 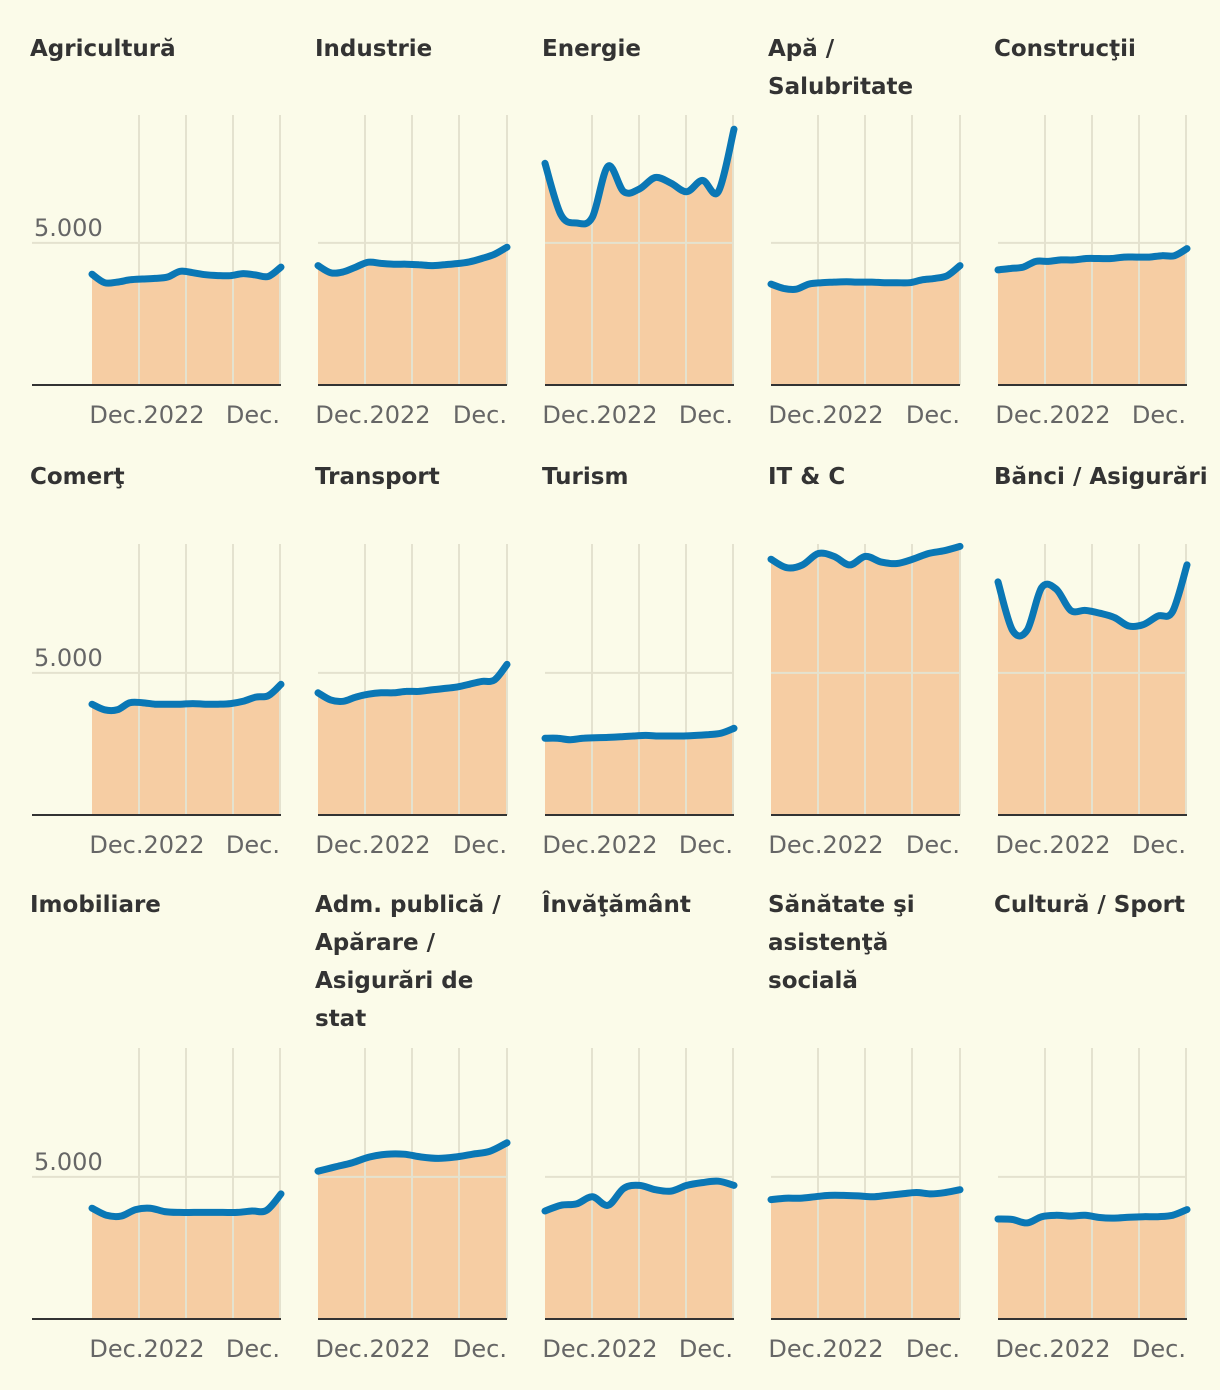 What do you see at coordinates (374, 49) in the screenshot?
I see `chart-title: Industrie` at bounding box center [374, 49].